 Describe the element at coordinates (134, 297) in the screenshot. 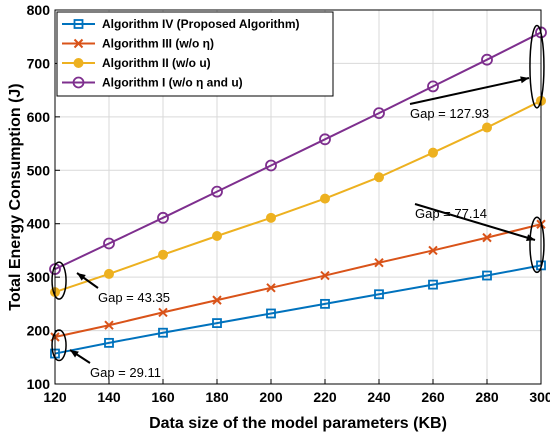

I see `gap-label: Gap = 43.35` at that location.